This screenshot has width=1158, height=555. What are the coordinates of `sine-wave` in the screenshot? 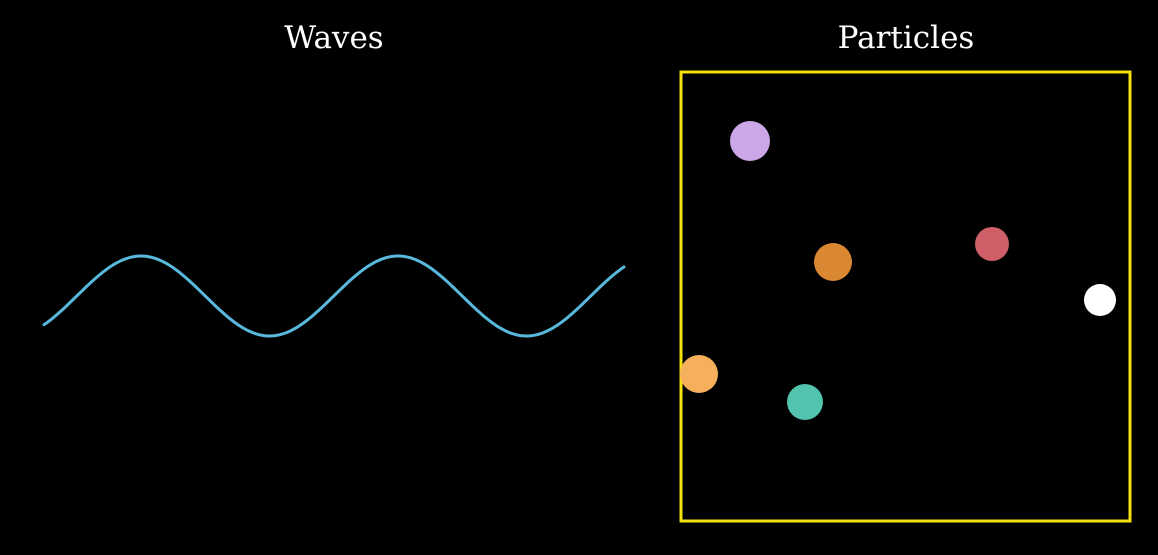 It's located at (334, 296).